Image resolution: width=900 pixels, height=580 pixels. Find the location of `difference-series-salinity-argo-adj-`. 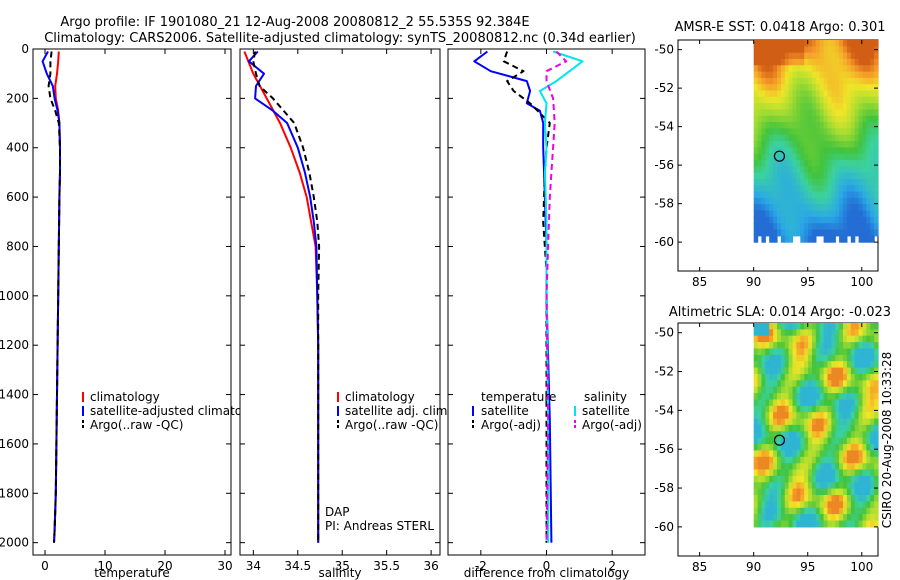

difference-series-salinity-argo-adj- is located at coordinates (556, 296).